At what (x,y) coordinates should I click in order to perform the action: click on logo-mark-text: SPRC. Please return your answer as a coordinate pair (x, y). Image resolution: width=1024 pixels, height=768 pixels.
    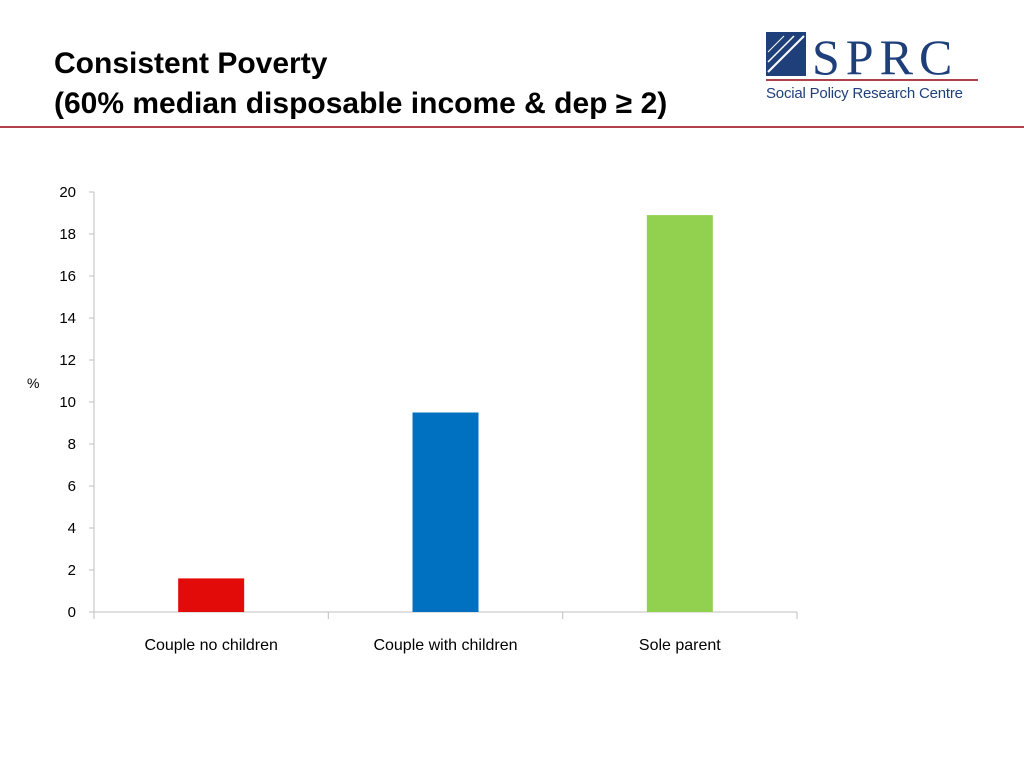
    Looking at the image, I should click on (885, 56).